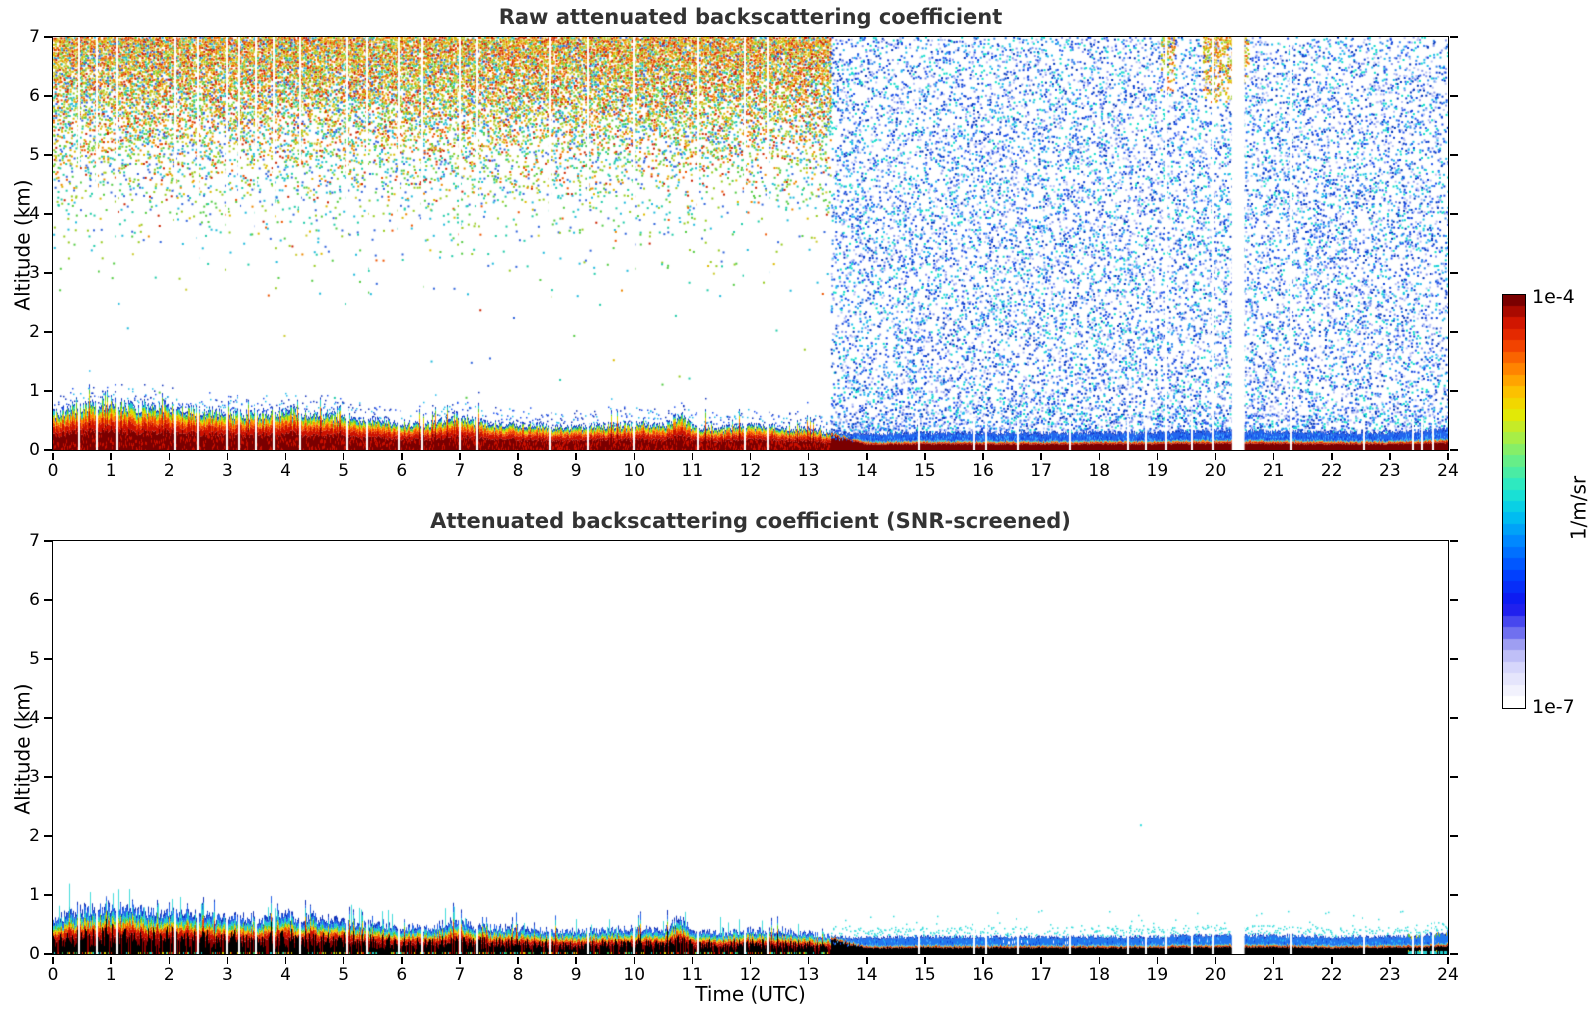  I want to click on y-tick-label: 5, so click(34, 155).